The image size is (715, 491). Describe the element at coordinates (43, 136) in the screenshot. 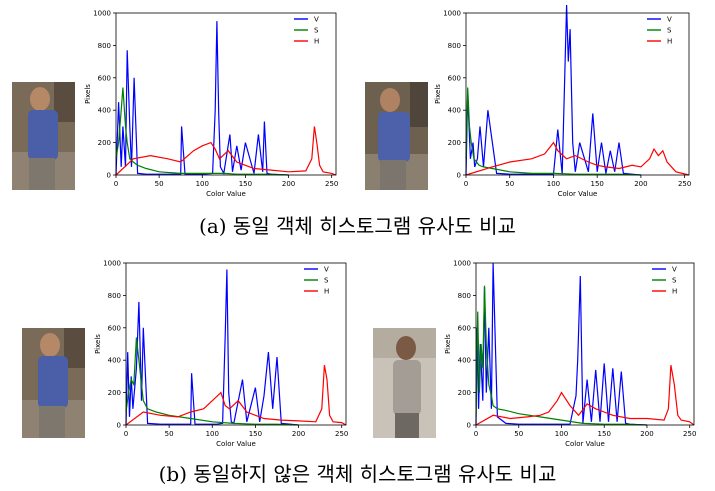

I see `person-photo-a-left` at that location.